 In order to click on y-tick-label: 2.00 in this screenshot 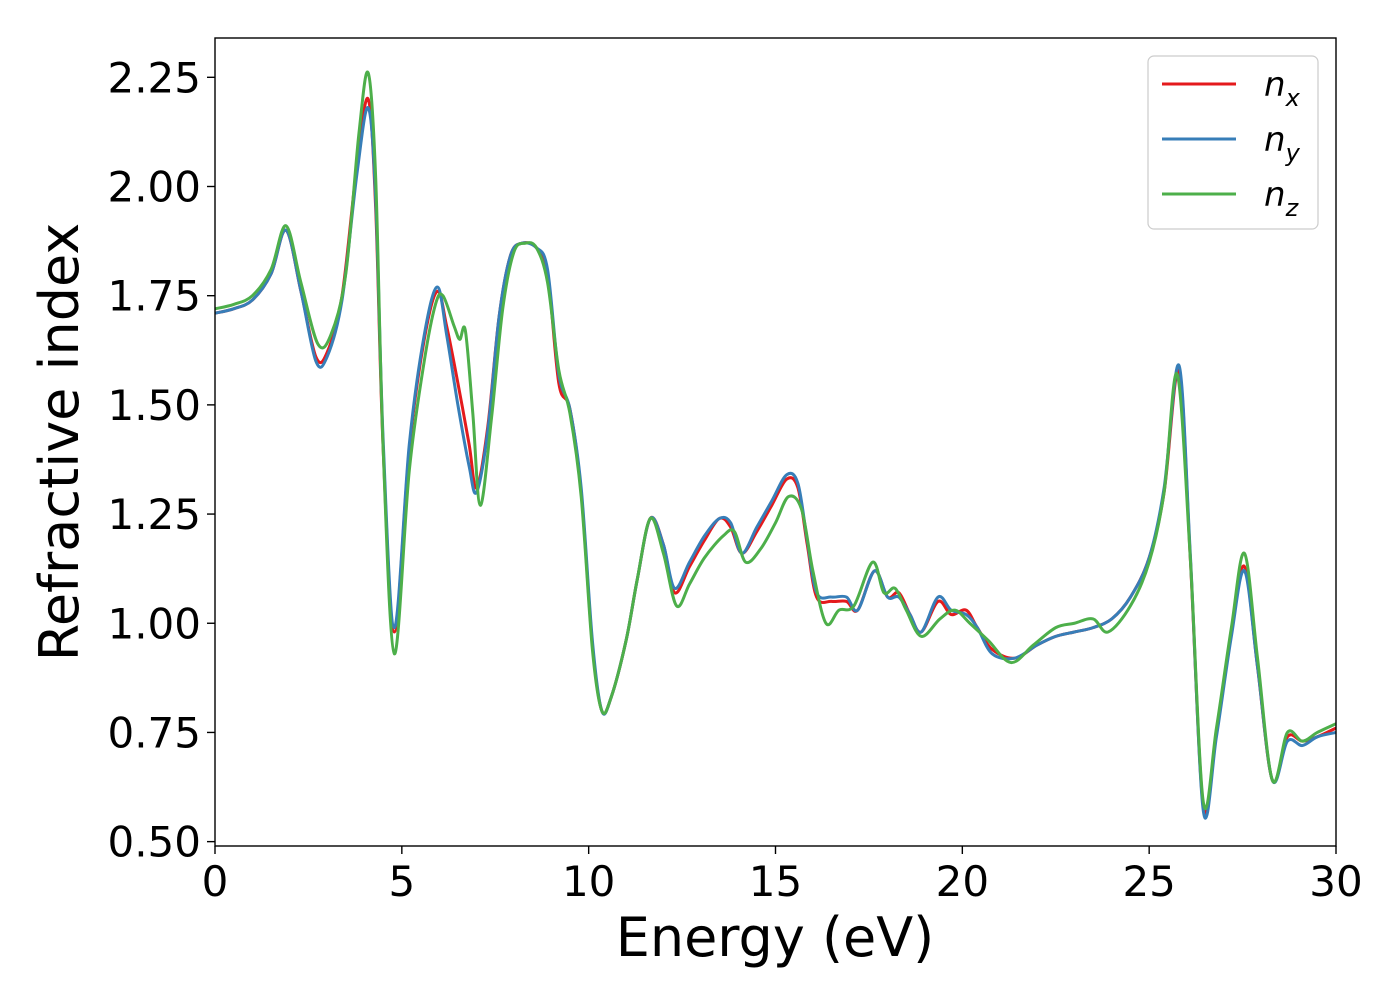, I will do `click(154, 186)`.